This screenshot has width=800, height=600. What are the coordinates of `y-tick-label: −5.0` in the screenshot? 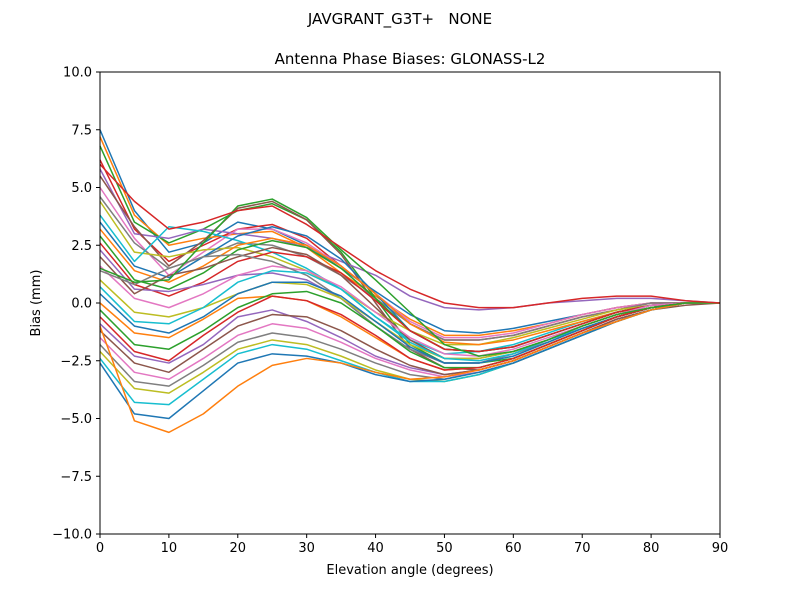 It's located at (76, 419).